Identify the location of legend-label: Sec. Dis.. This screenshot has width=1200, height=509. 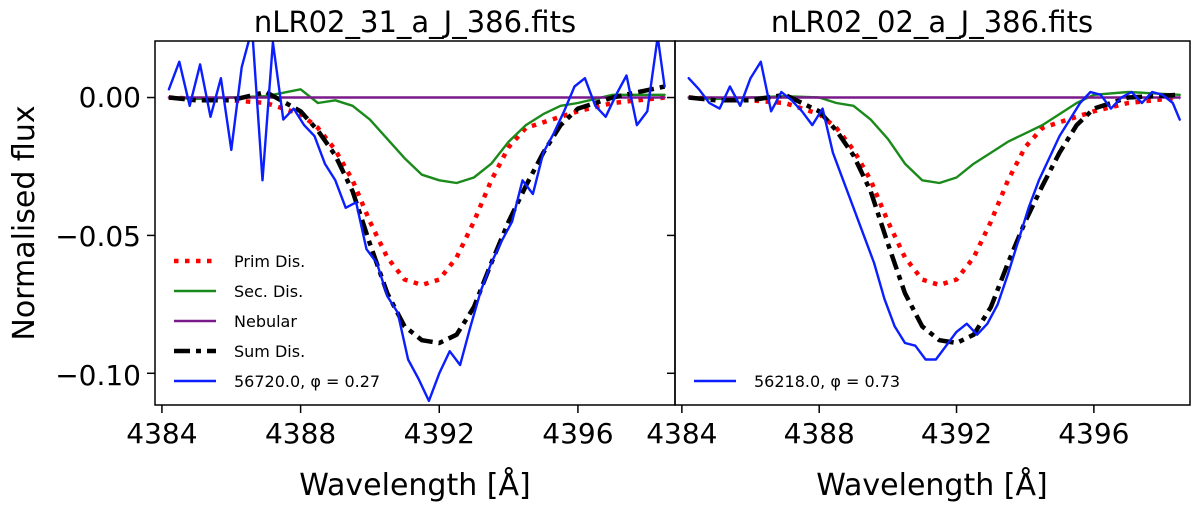
(268, 291).